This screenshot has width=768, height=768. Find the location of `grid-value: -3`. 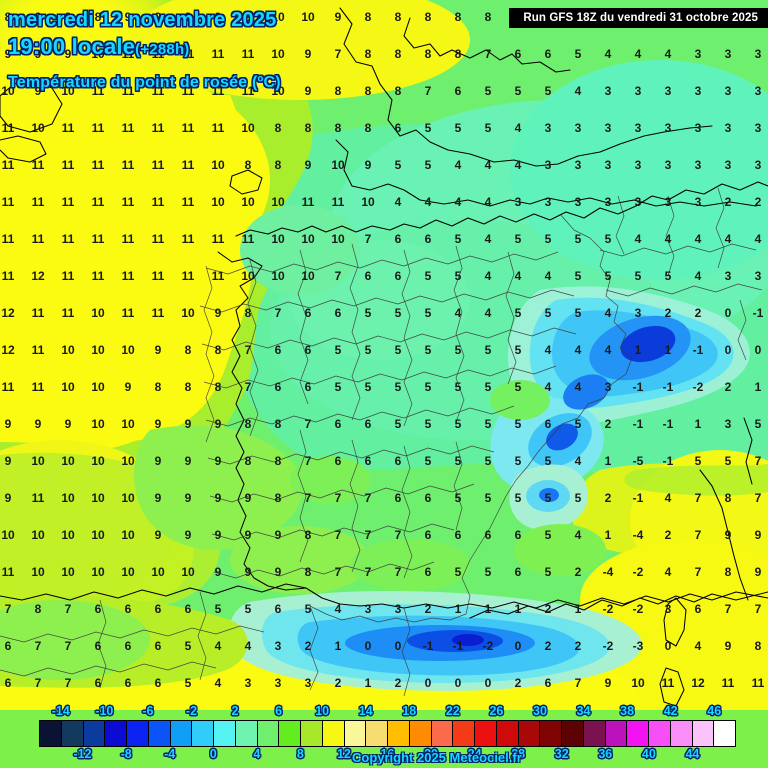

grid-value: -3 is located at coordinates (638, 646).